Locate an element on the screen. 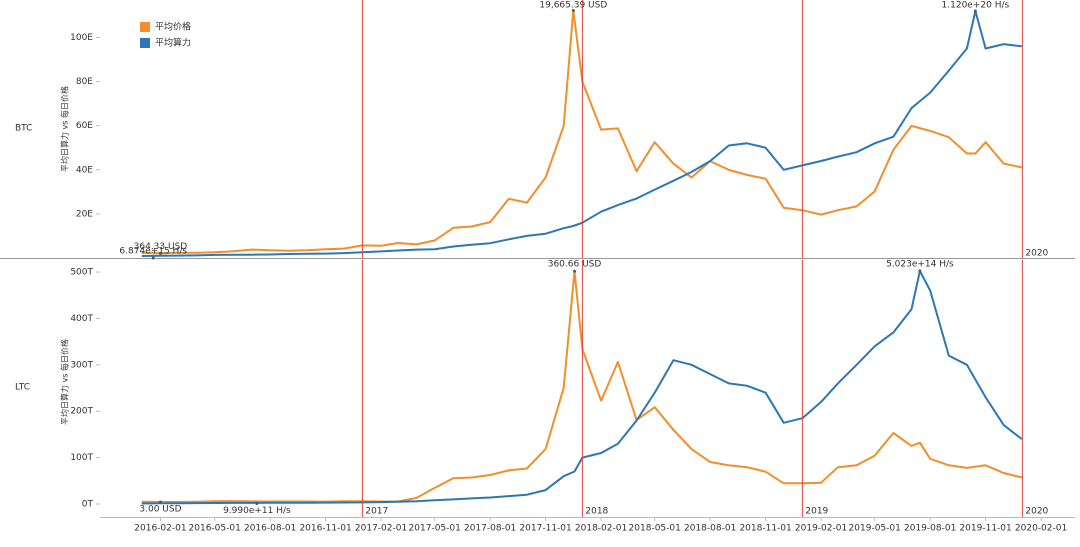  x-tick-label: 2016-11-01 is located at coordinates (325, 529).